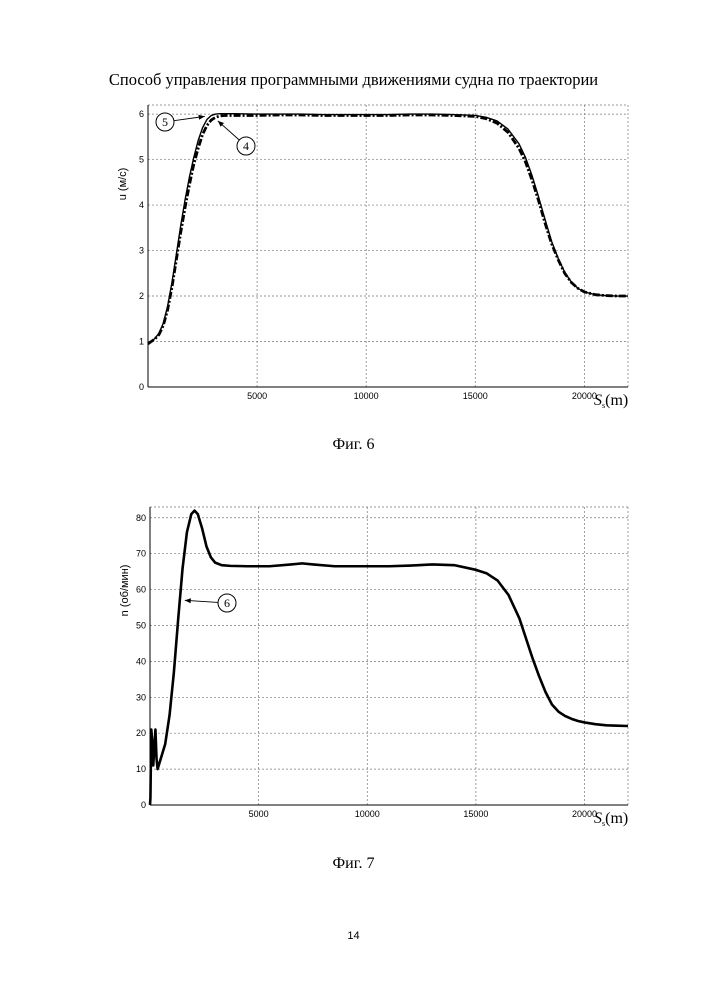 The width and height of the screenshot is (707, 1000). I want to click on y-tick-label: 1, so click(141, 342).